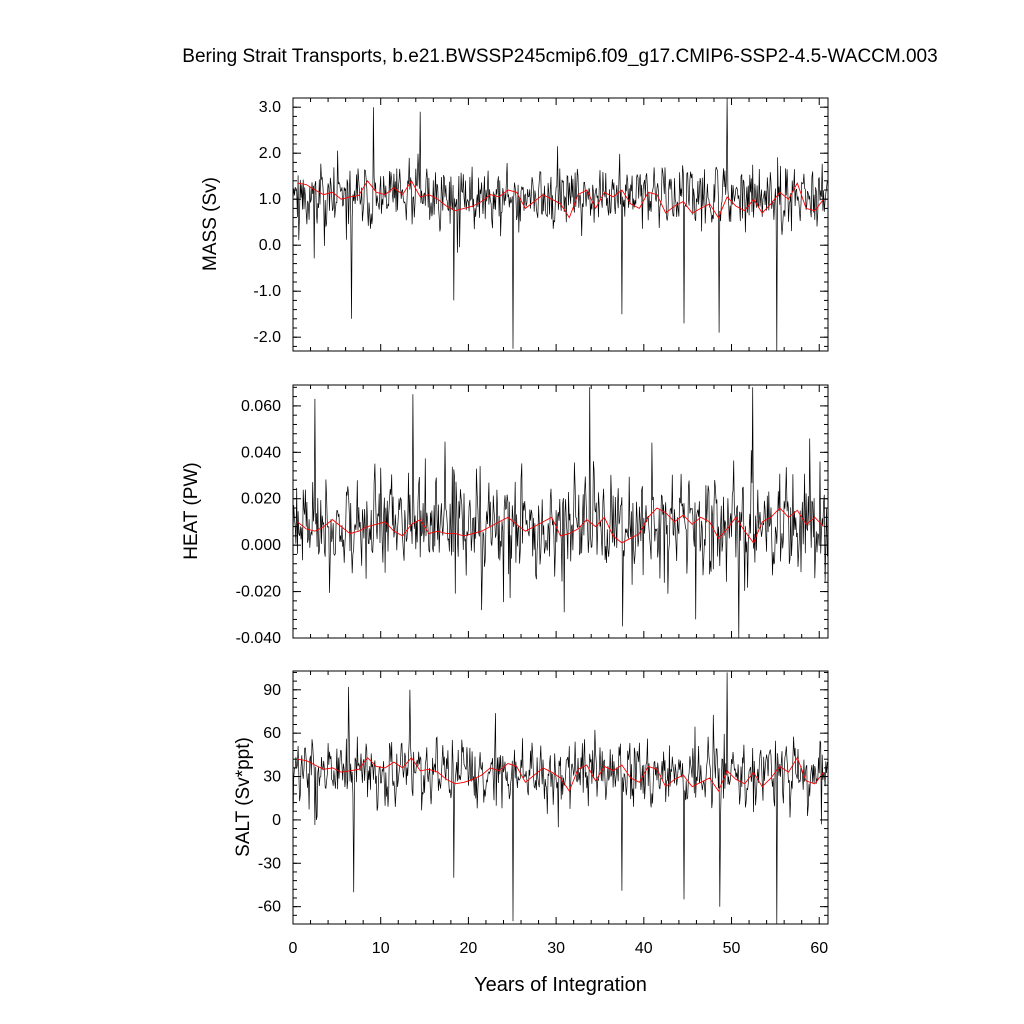 The height and width of the screenshot is (1024, 1024). What do you see at coordinates (191, 511) in the screenshot?
I see `ylabel-heat: HEAT (PW)` at bounding box center [191, 511].